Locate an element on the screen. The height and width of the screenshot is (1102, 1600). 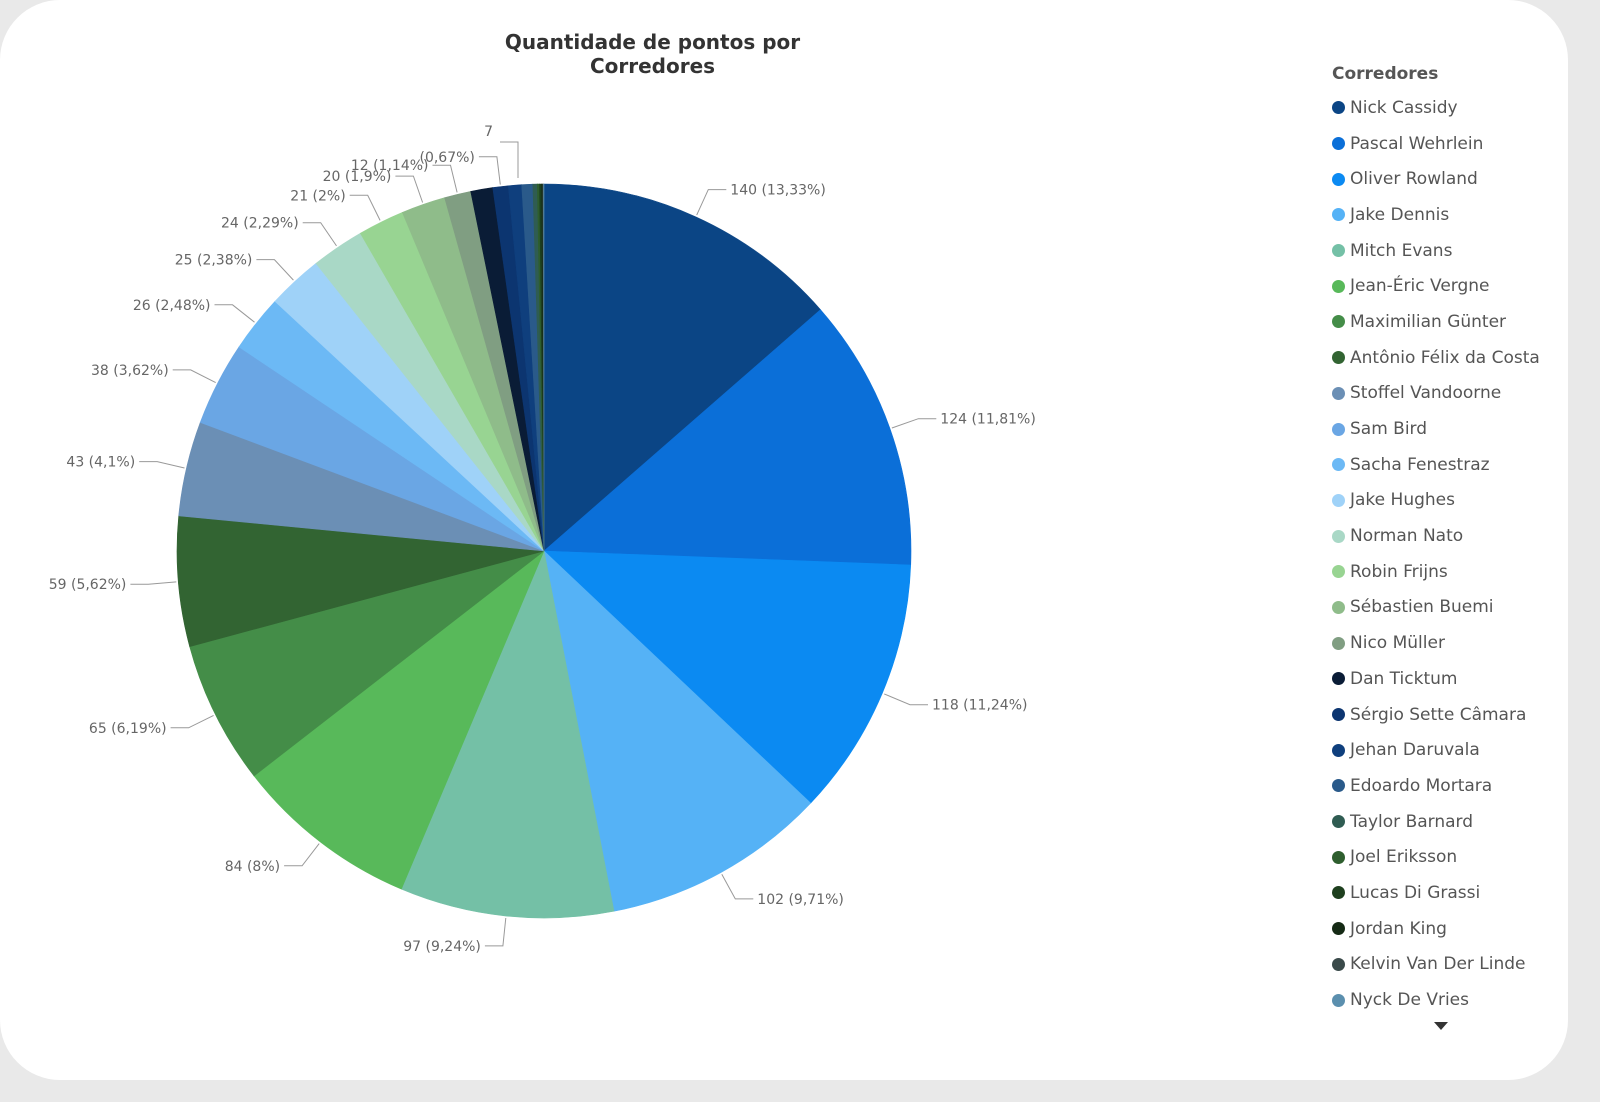
leader-line-stoffel-vandoorne is located at coordinates (162, 465).